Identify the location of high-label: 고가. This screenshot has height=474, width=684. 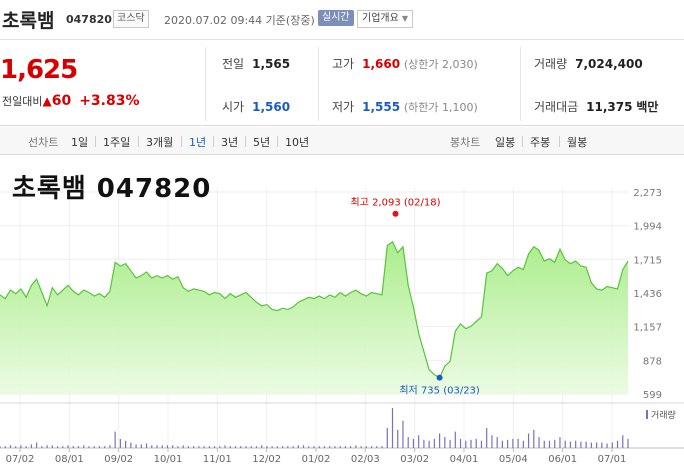
(343, 64).